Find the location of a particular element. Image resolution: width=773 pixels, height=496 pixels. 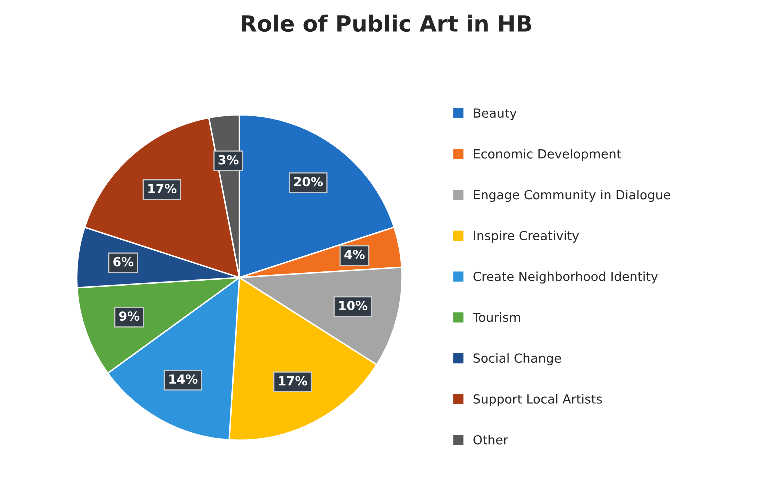

data-label: 9% is located at coordinates (129, 317).